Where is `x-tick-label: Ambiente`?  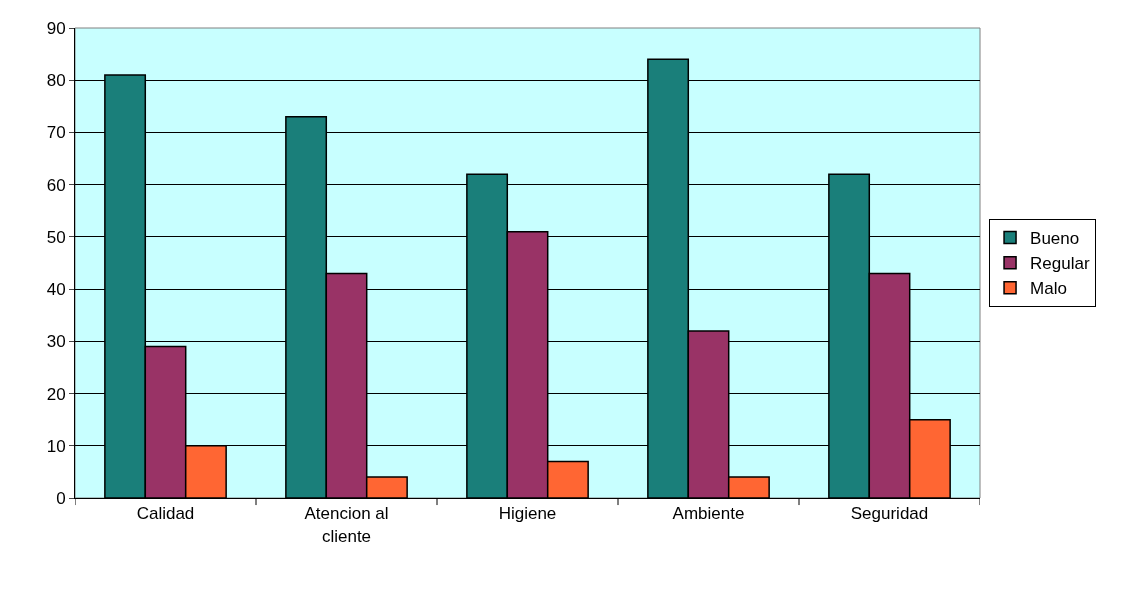 x-tick-label: Ambiente is located at coordinates (708, 514).